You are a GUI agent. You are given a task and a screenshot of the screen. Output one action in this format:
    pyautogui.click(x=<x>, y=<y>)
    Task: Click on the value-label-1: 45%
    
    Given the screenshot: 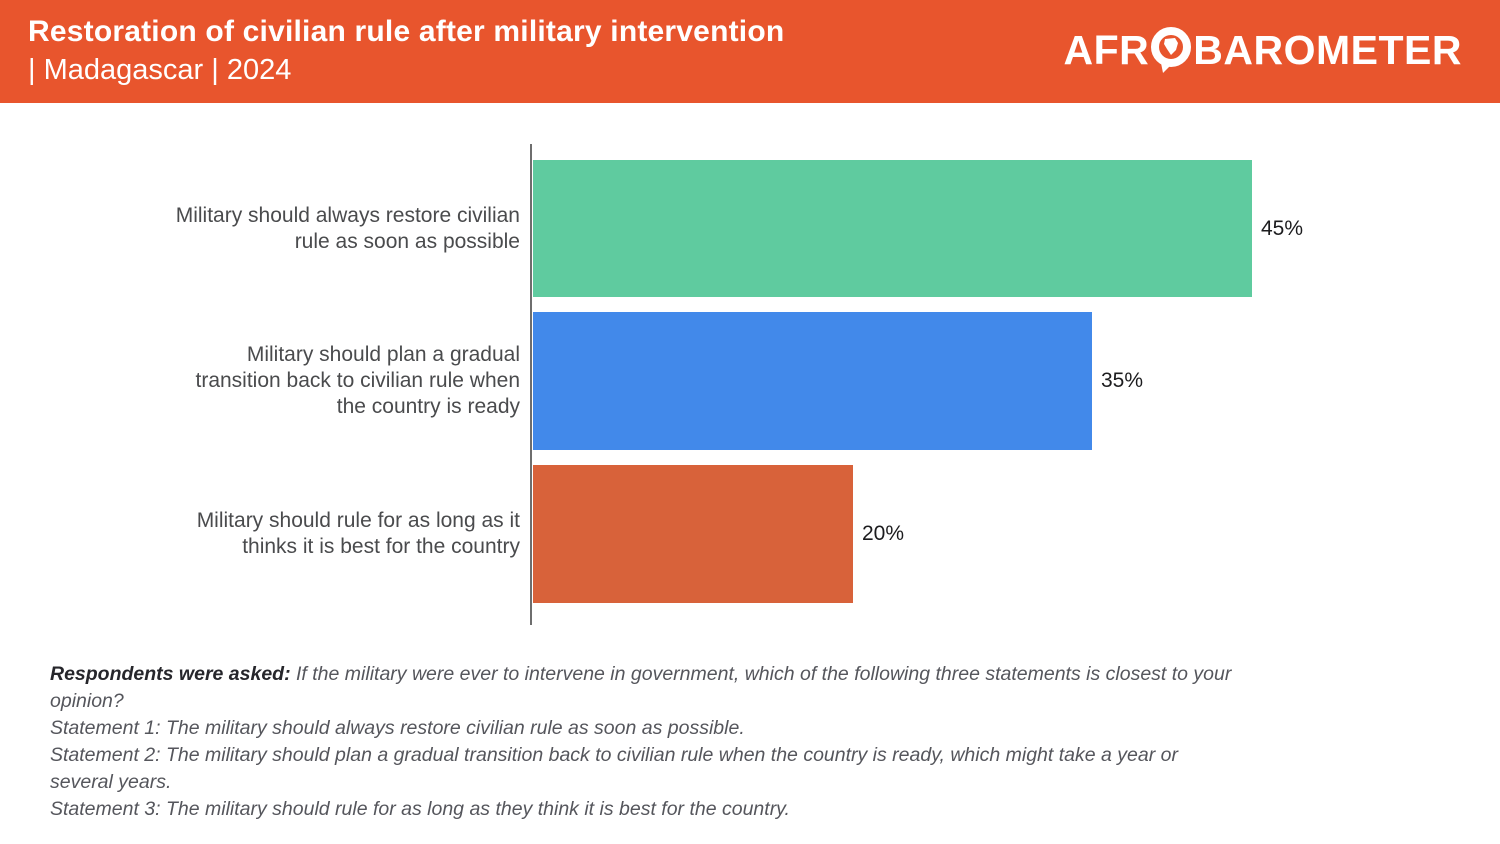 What is the action you would take?
    pyautogui.click(x=1282, y=228)
    